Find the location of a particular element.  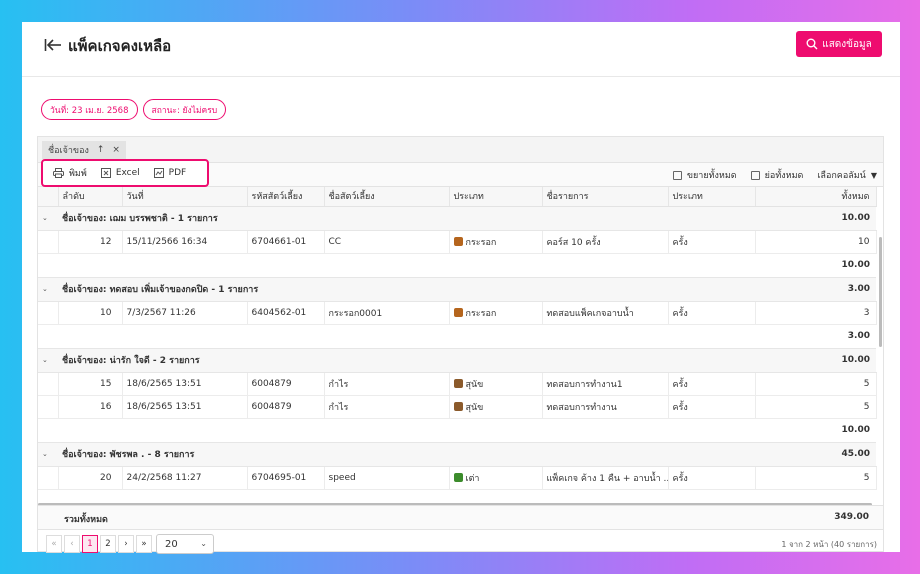

chevron-down-icon: ▼ is located at coordinates (873, 175).